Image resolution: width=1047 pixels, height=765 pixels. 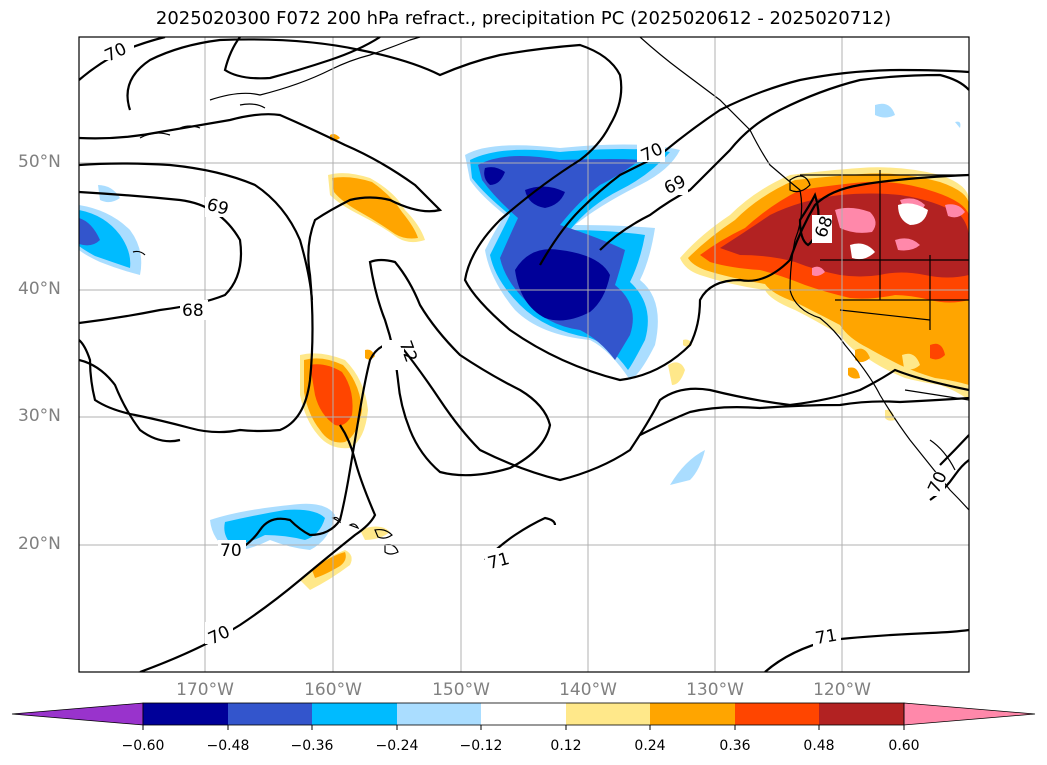 I want to click on colorbar-tick-label: −0.12, so click(x=481, y=746).